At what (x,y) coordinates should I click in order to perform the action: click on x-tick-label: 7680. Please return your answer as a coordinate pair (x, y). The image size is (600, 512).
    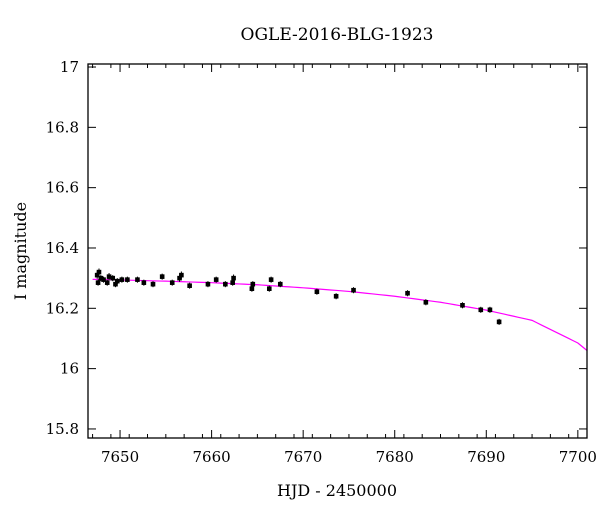
    Looking at the image, I should click on (395, 457).